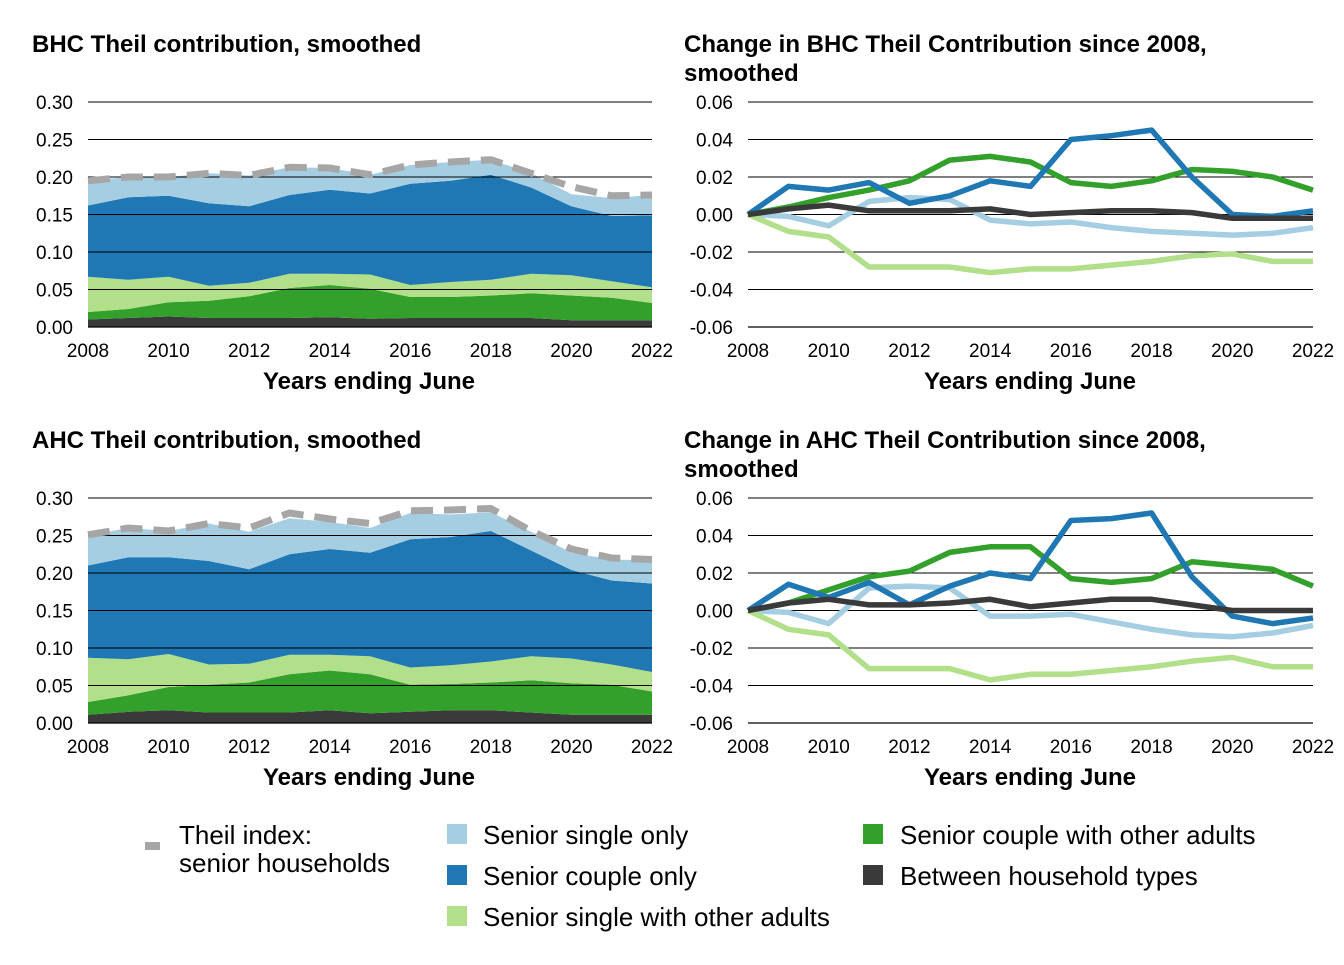  I want to click on chart-title: BHC Theil contribution, smoothed, so click(226, 44).